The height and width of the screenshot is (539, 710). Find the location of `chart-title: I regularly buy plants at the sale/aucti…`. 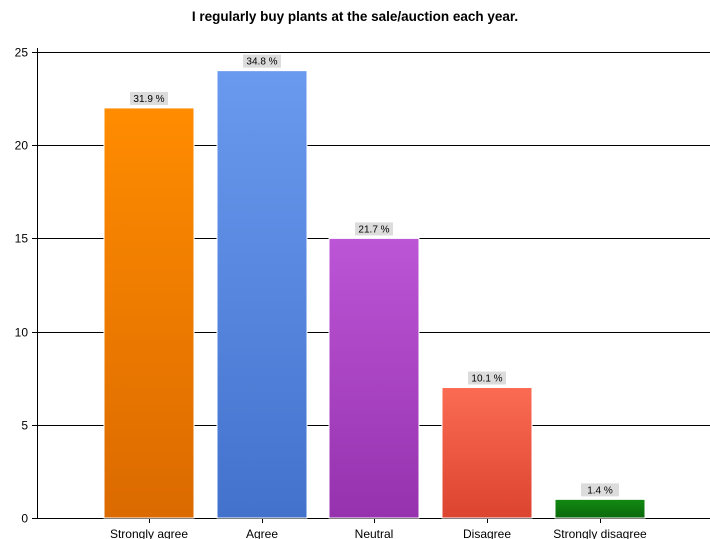

chart-title: I regularly buy plants at the sale/aucti… is located at coordinates (355, 16).